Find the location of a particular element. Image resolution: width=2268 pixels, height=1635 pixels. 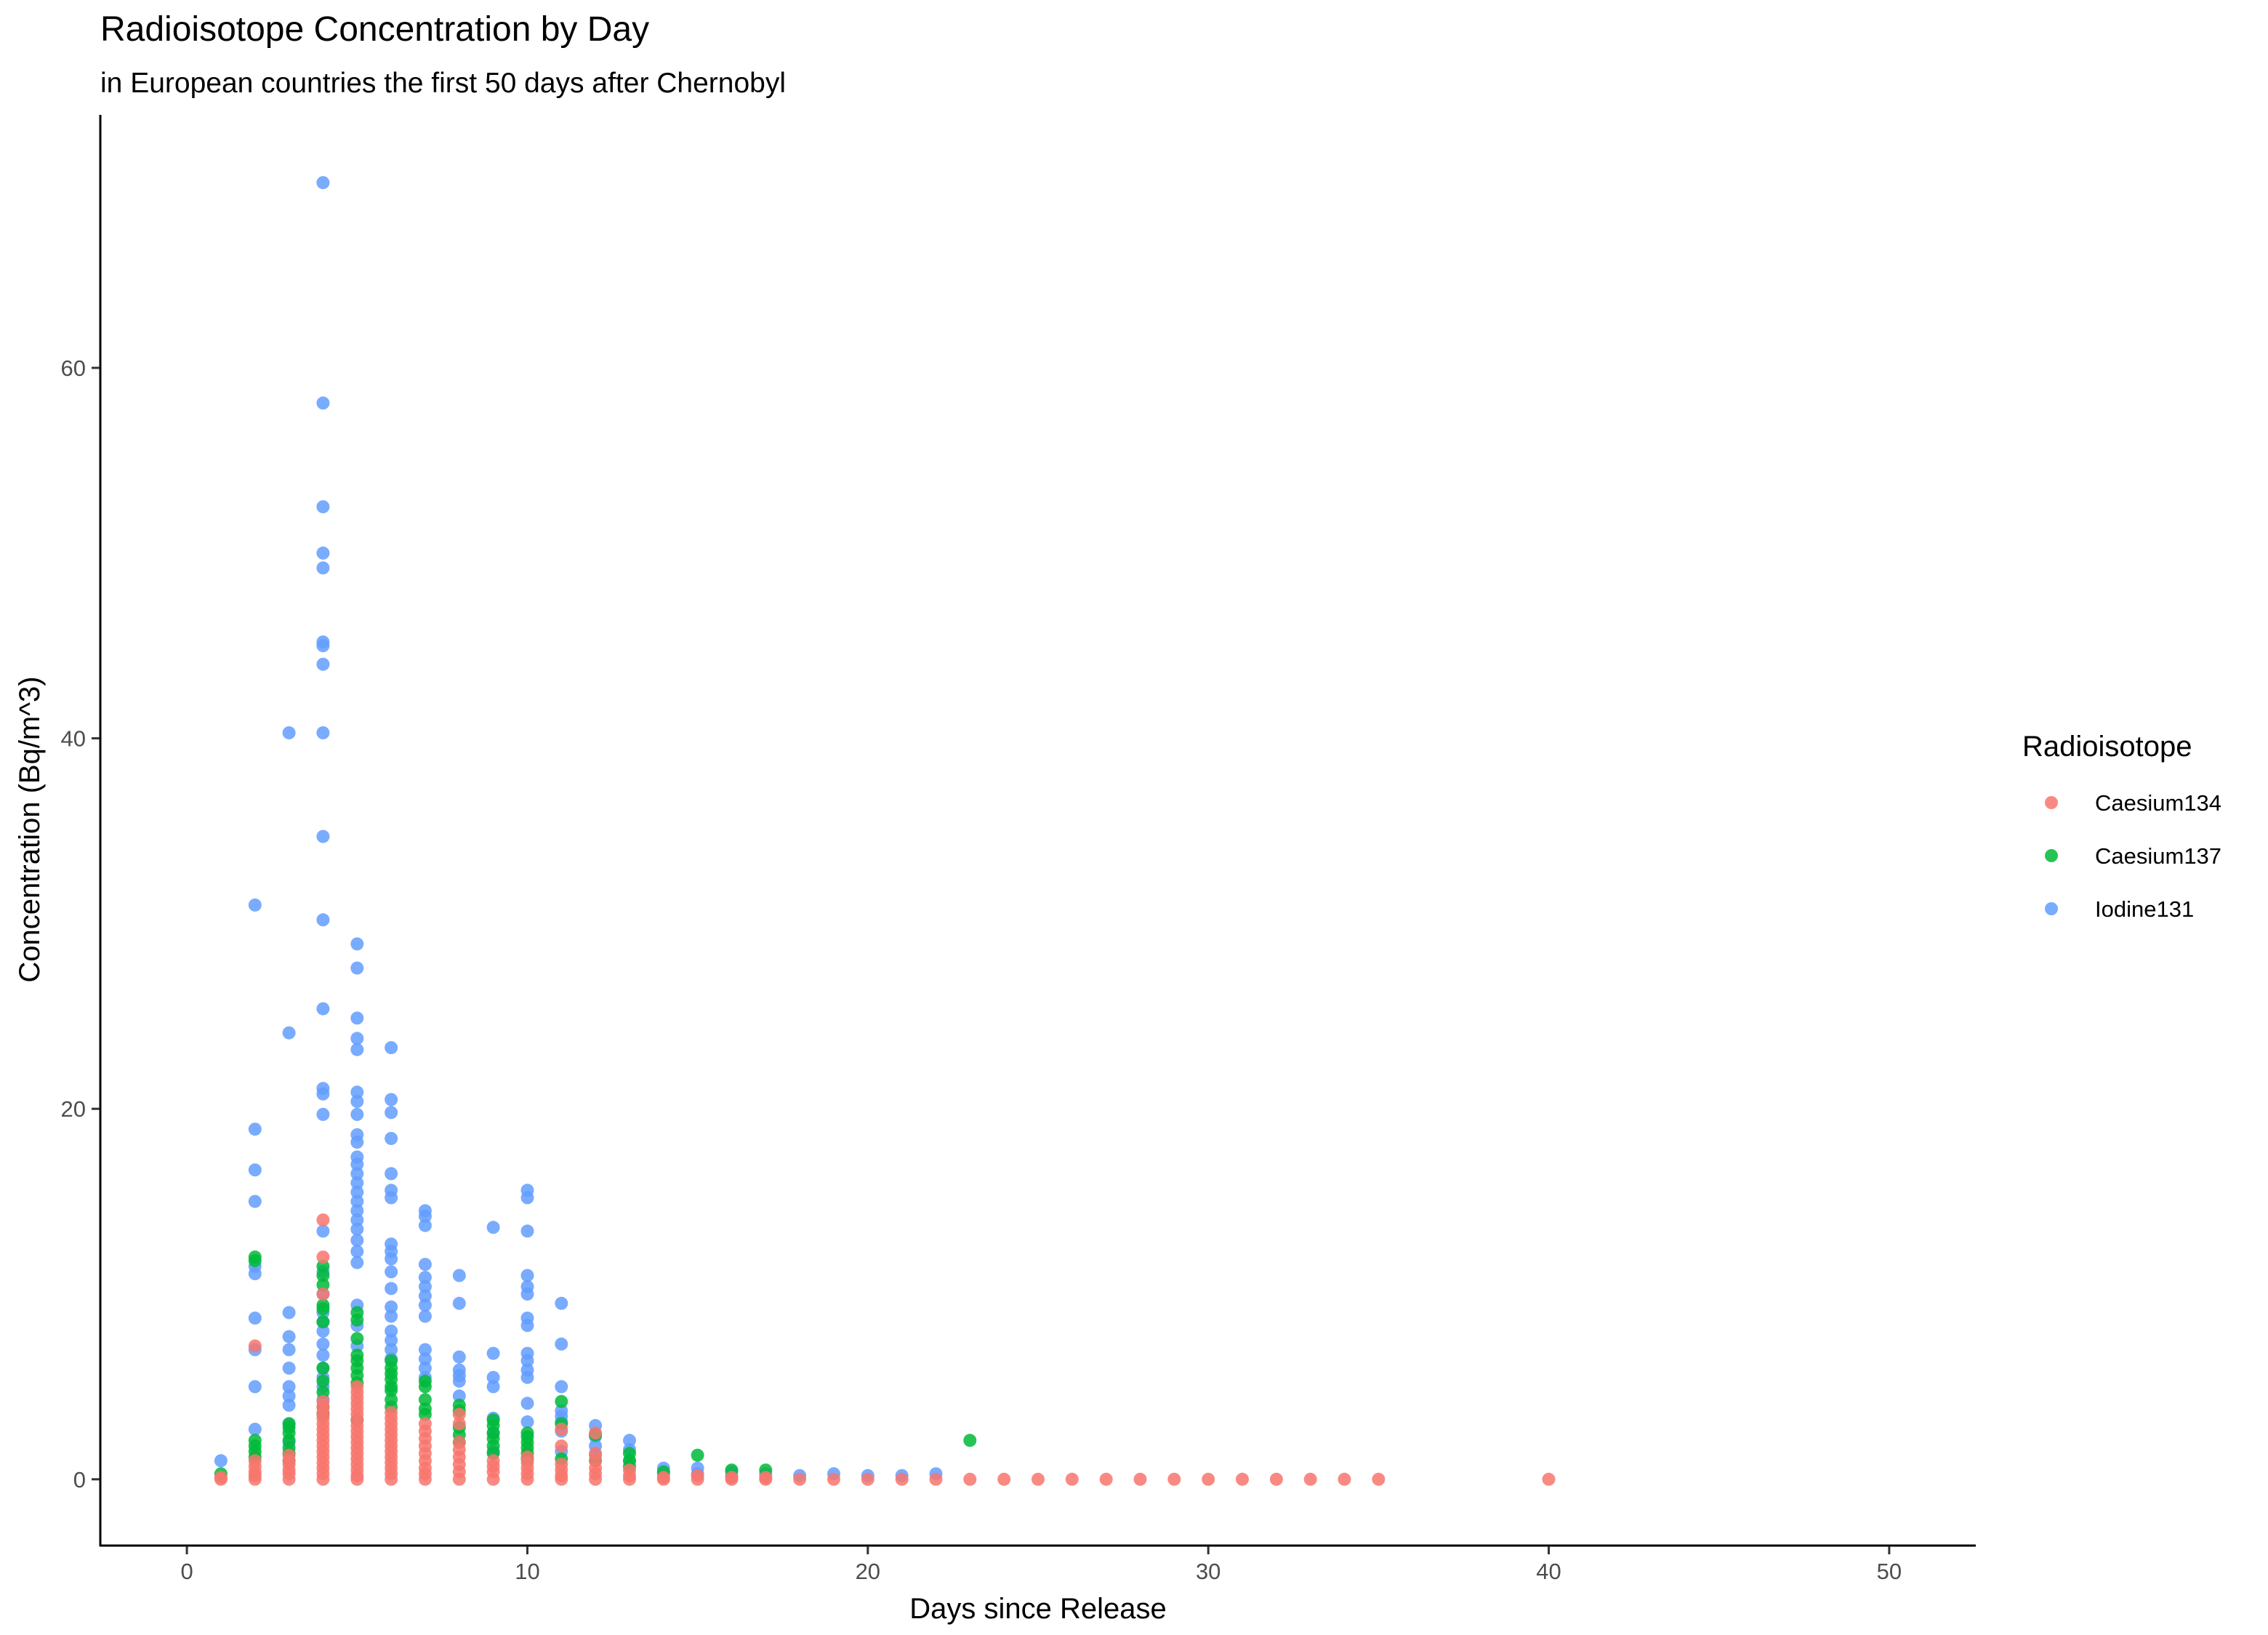

y-tick-label: 40 is located at coordinates (73, 739).